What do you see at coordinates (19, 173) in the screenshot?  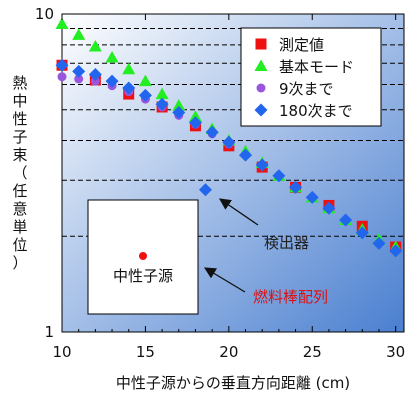 I see `y-axis-label: 熱中性子束（任意単位）` at bounding box center [19, 173].